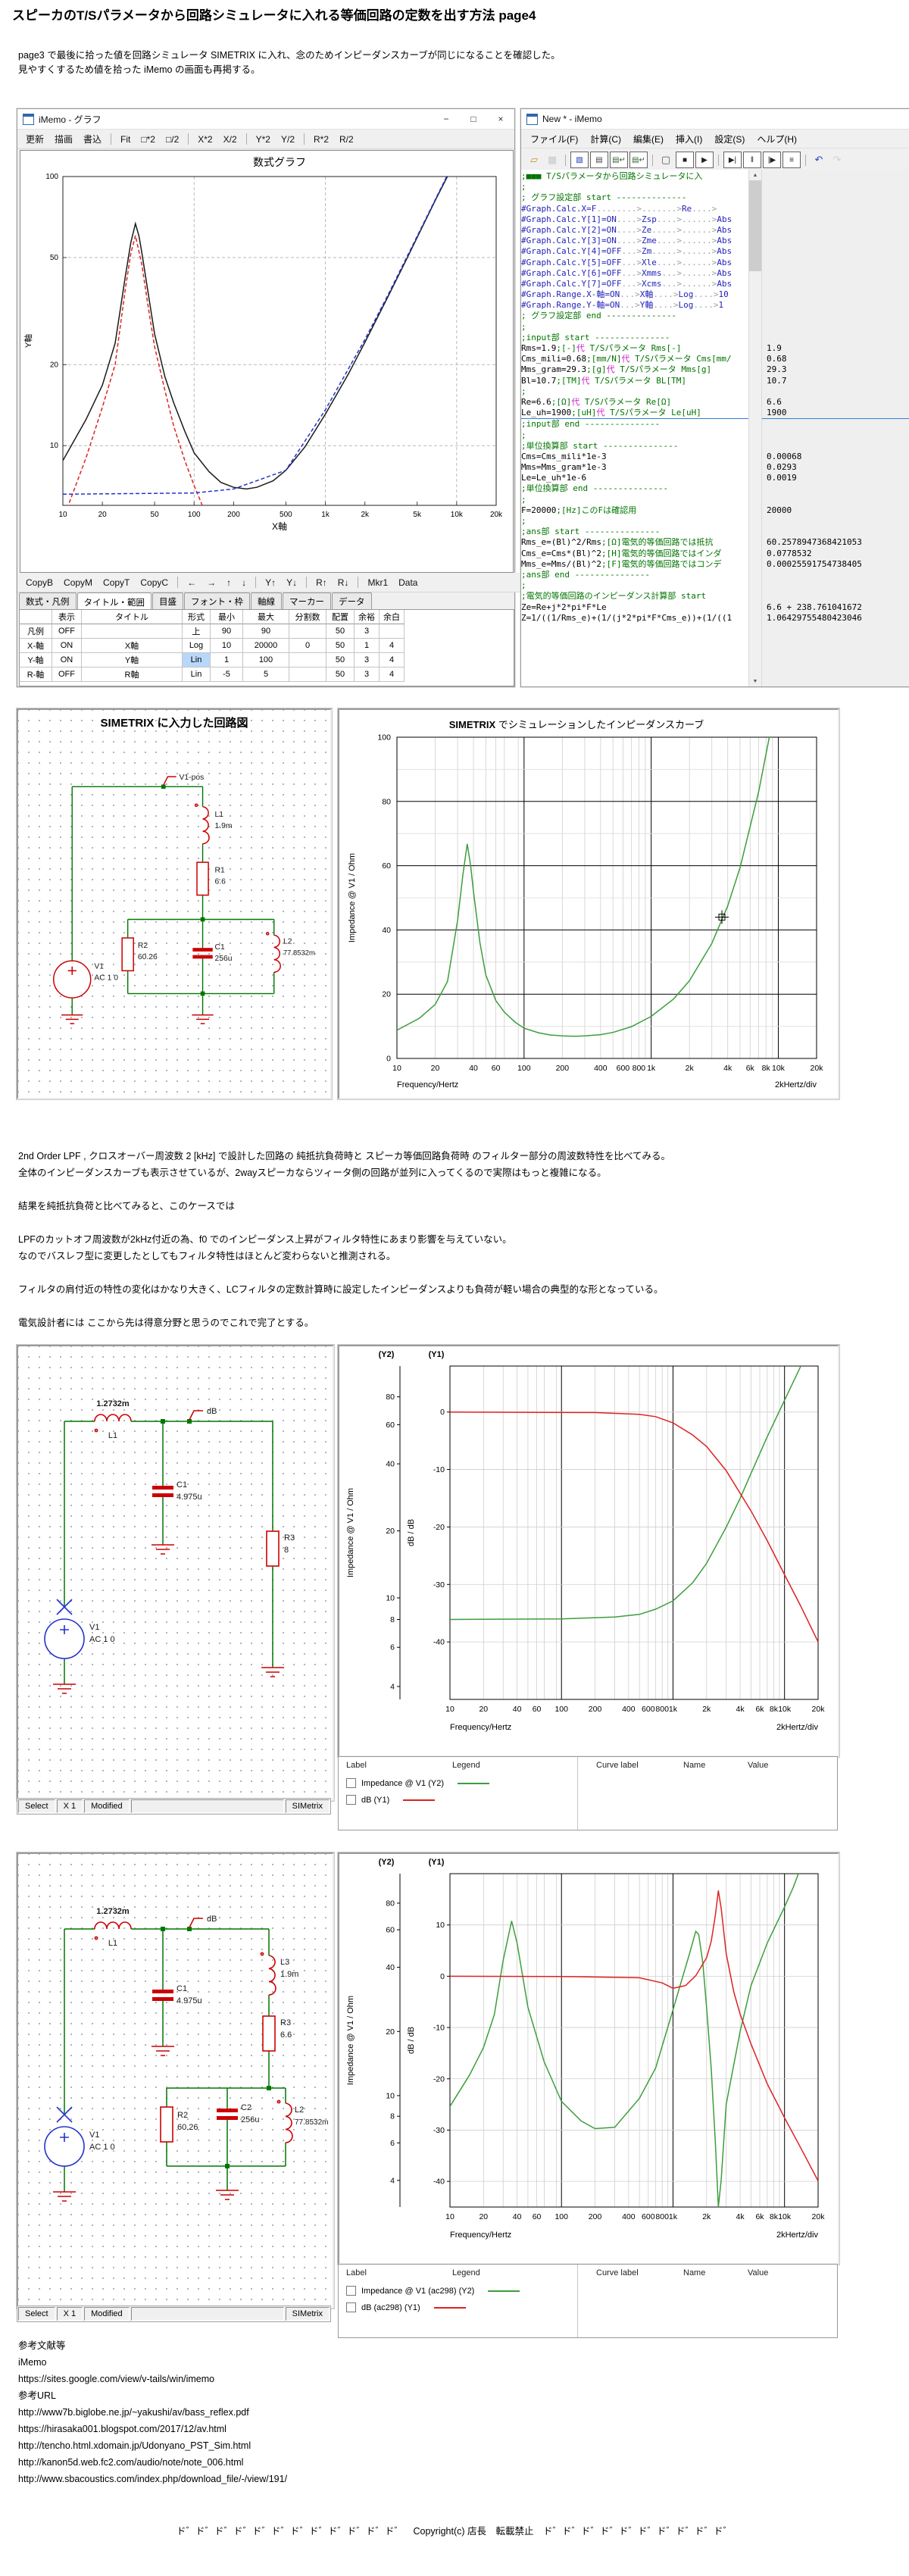 The image size is (909, 2576). What do you see at coordinates (36, 660) in the screenshot?
I see `table-cell: Y-軸` at bounding box center [36, 660].